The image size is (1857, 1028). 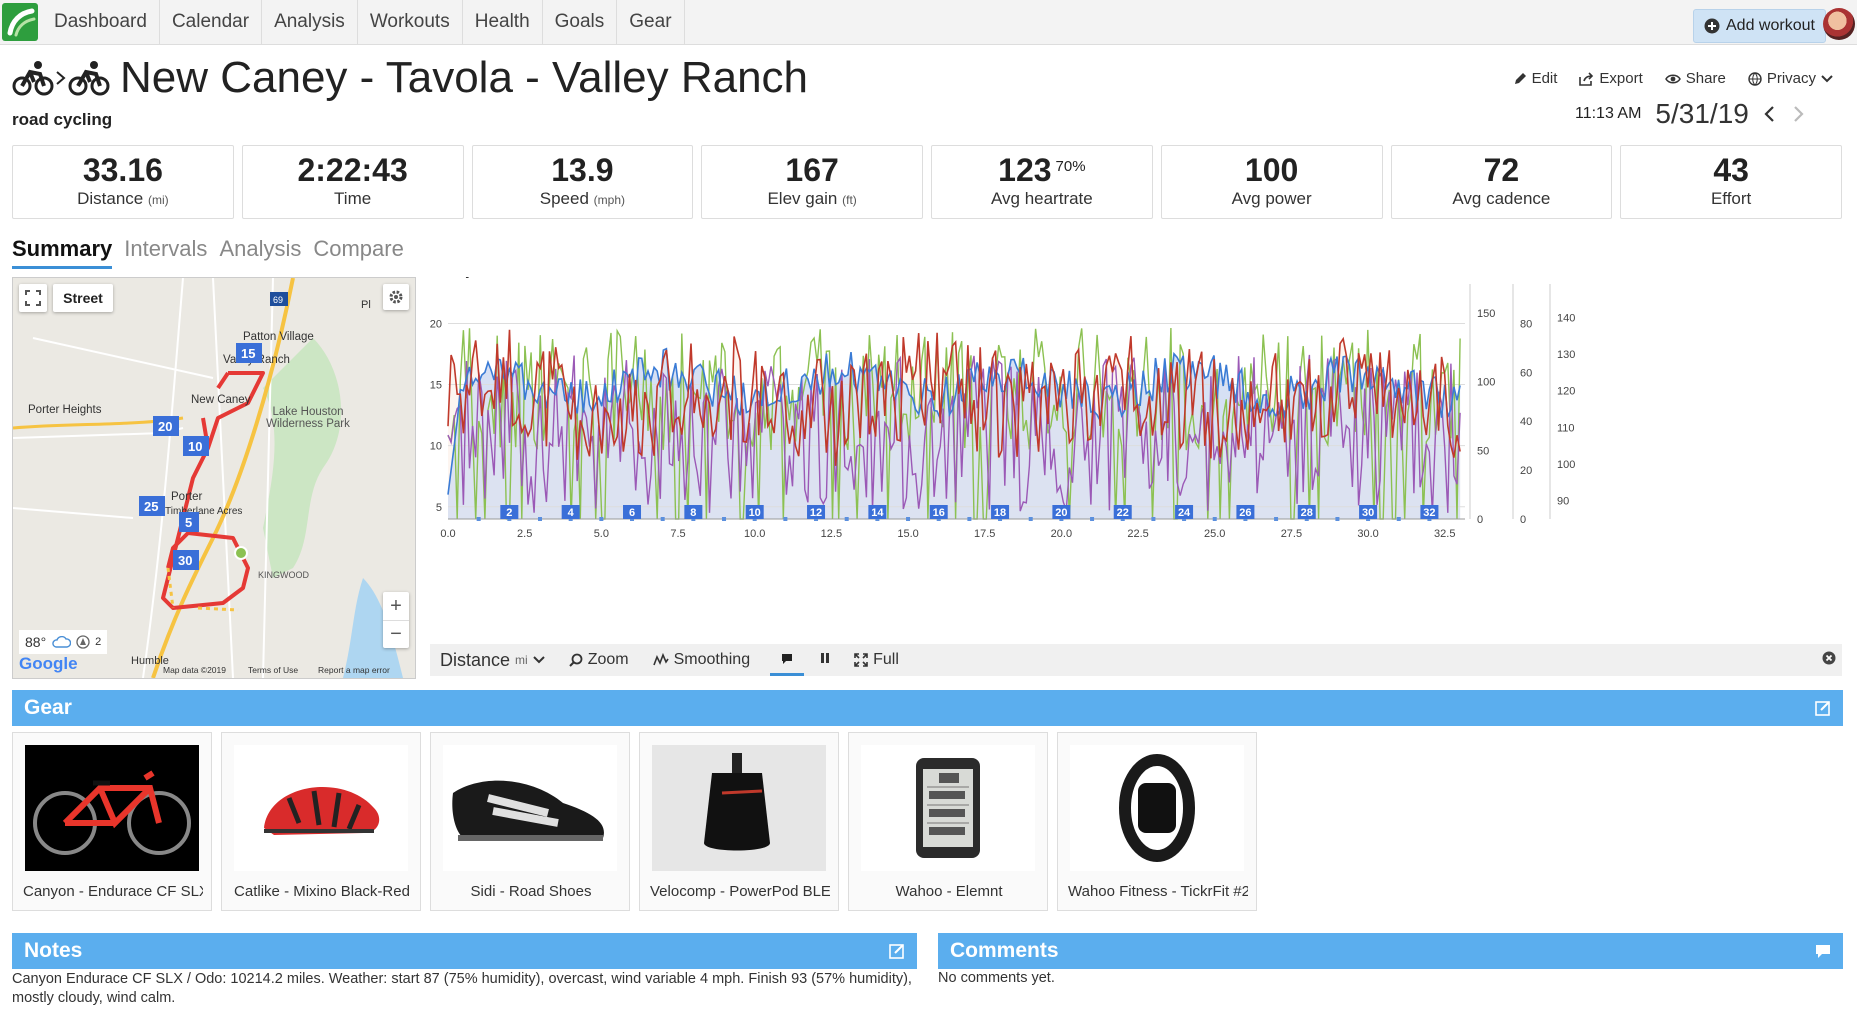 I want to click on zoom-out-button: −, so click(x=396, y=634).